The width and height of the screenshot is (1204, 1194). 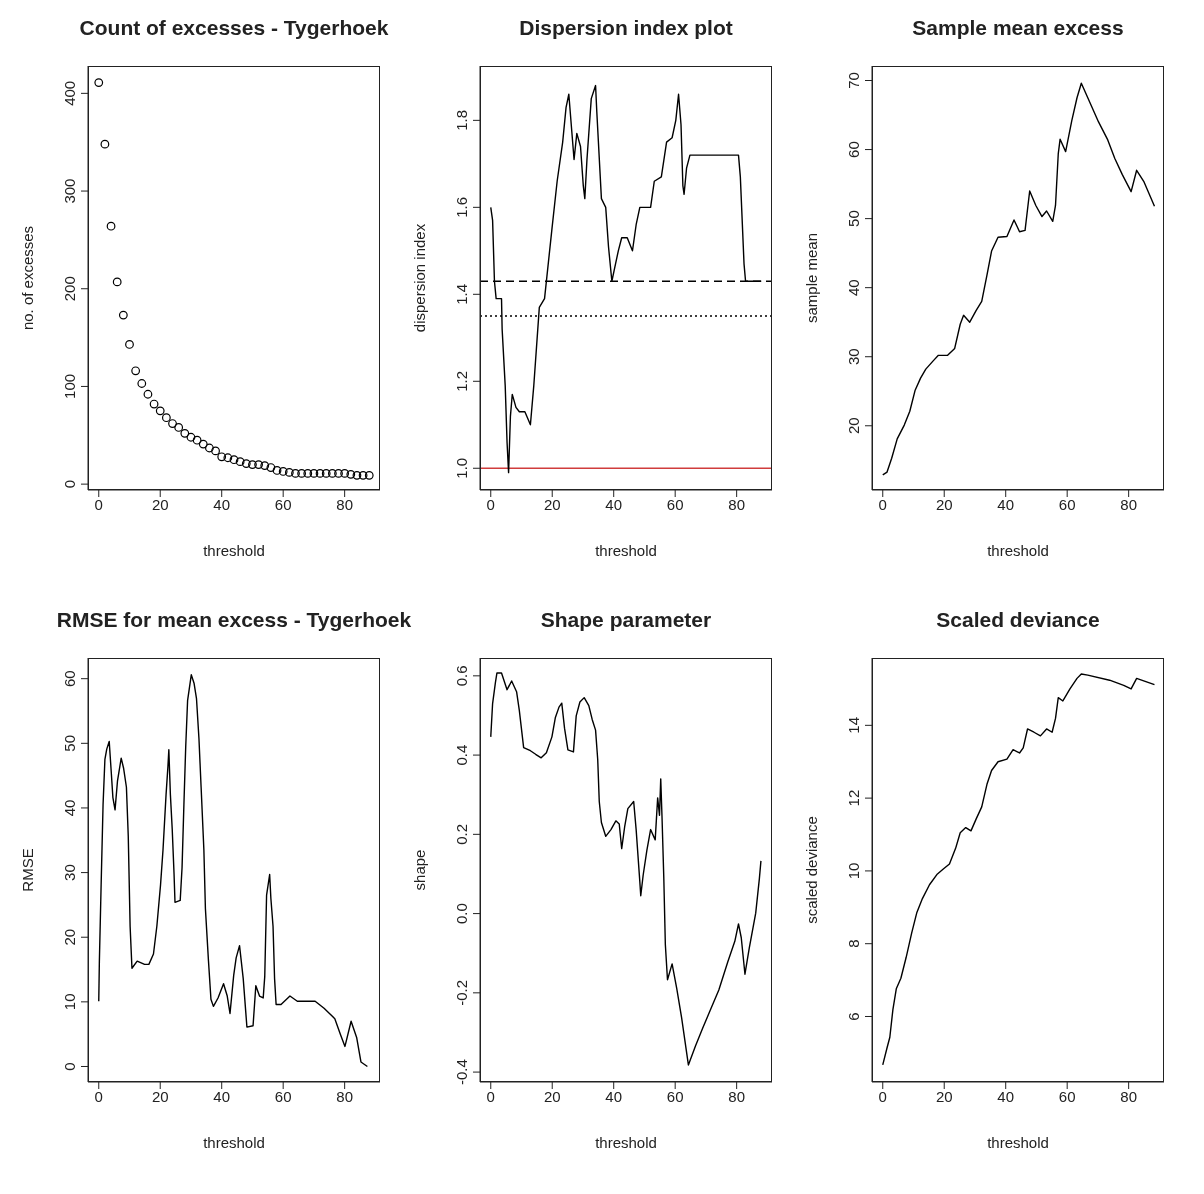 What do you see at coordinates (626, 620) in the screenshot?
I see `chart-title: Shape parameter` at bounding box center [626, 620].